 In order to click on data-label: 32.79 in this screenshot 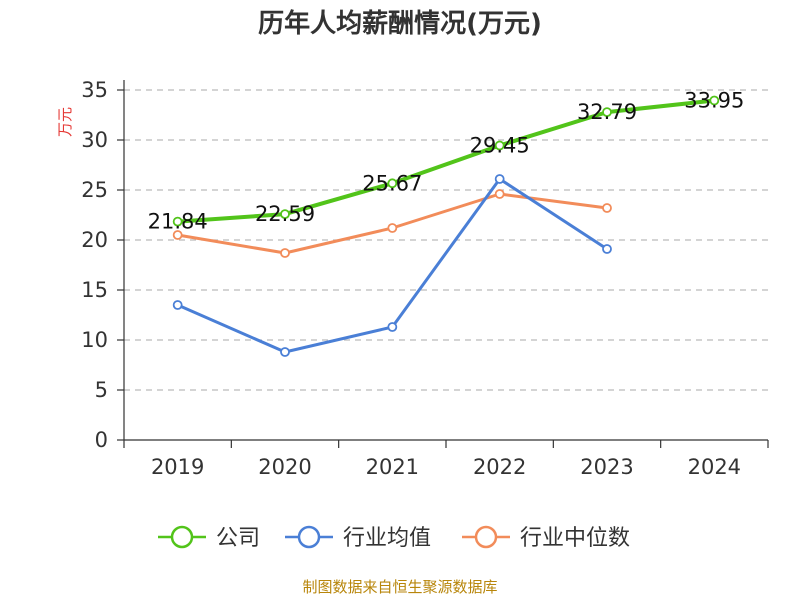, I will do `click(607, 112)`.